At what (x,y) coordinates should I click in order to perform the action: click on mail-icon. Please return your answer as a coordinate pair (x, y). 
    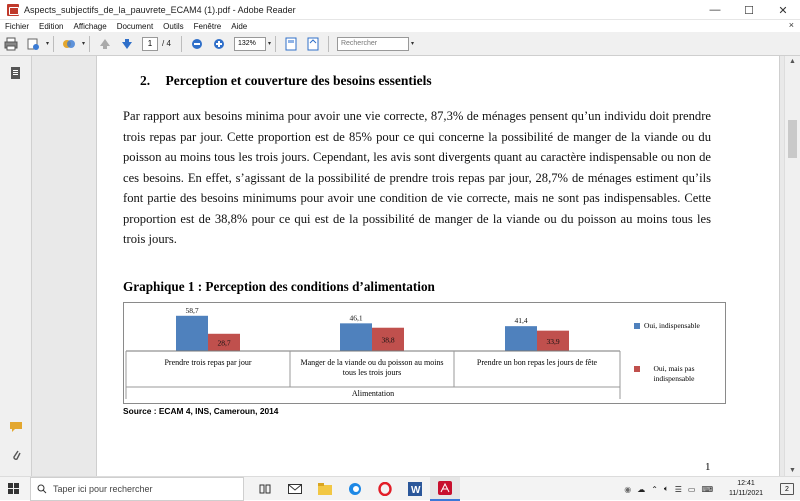
    Looking at the image, I should click on (295, 489).